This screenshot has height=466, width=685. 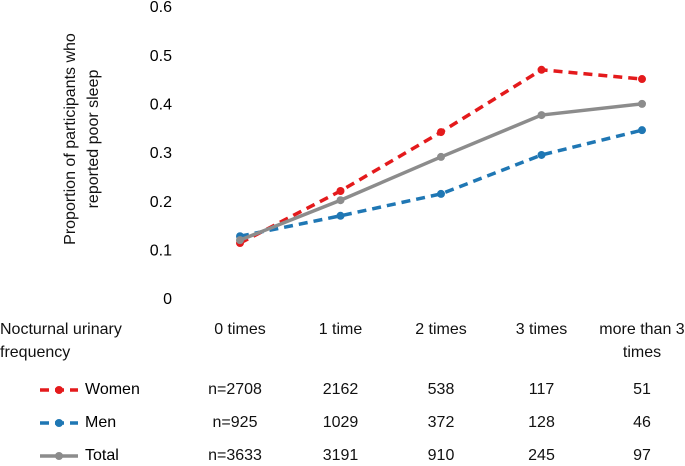 What do you see at coordinates (340, 422) in the screenshot?
I see `count-label: 1029` at bounding box center [340, 422].